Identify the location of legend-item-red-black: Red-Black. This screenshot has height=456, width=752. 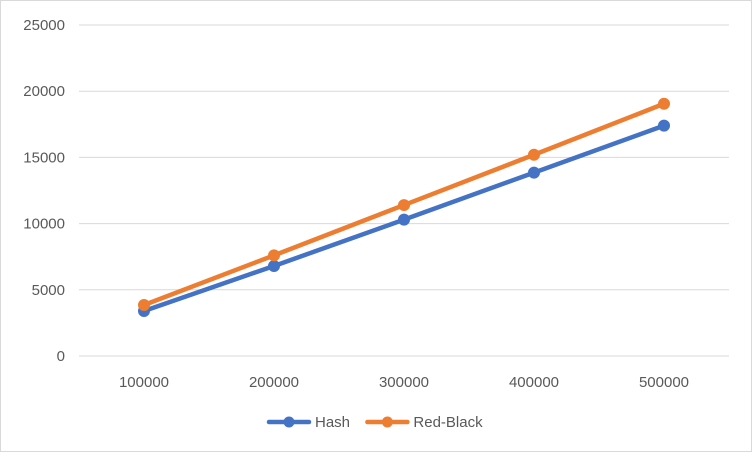
(424, 422).